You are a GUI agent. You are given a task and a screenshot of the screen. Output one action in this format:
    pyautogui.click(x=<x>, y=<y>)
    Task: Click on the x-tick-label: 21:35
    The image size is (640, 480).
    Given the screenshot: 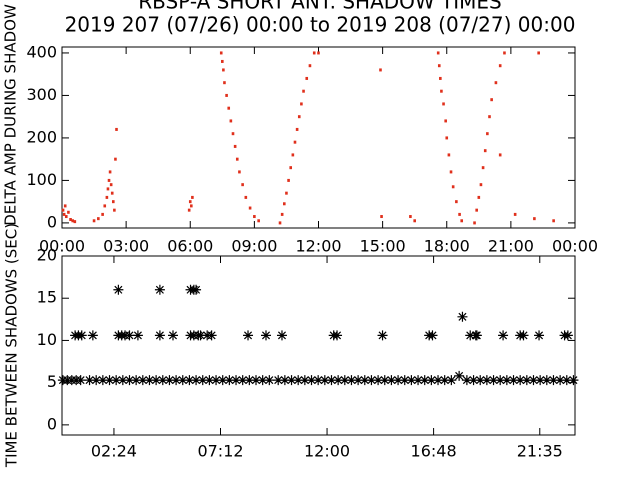 What is the action you would take?
    pyautogui.click(x=540, y=451)
    